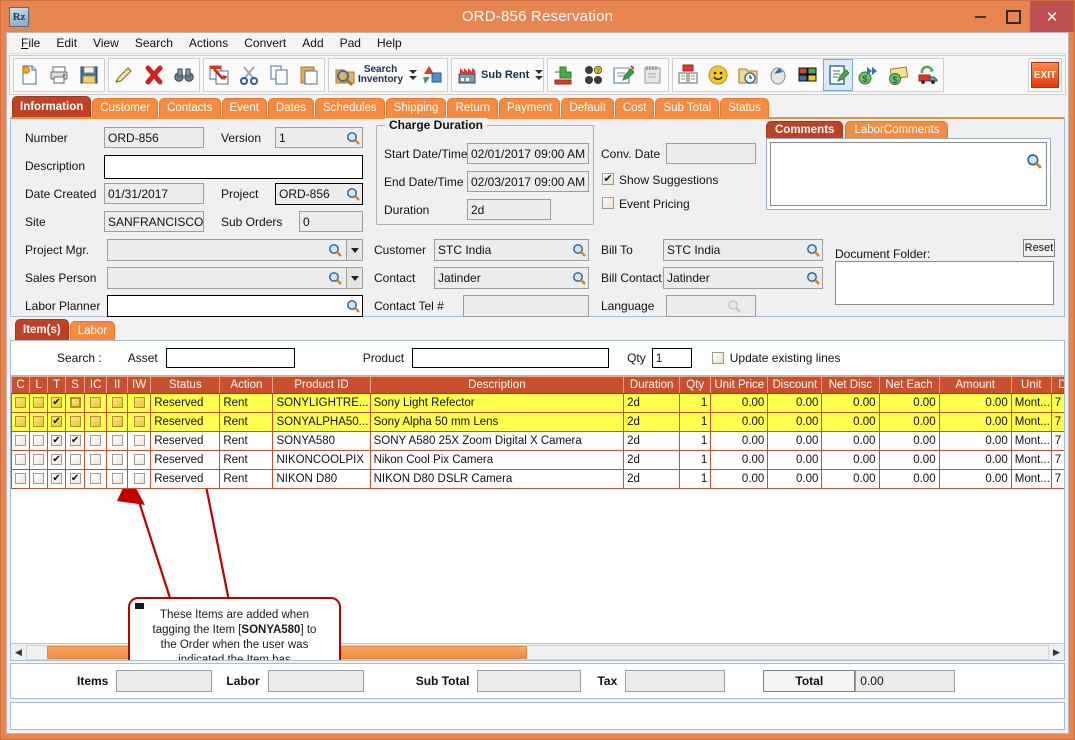  Describe the element at coordinates (795, 460) in the screenshot. I see `cell-discount: 0.00` at that location.